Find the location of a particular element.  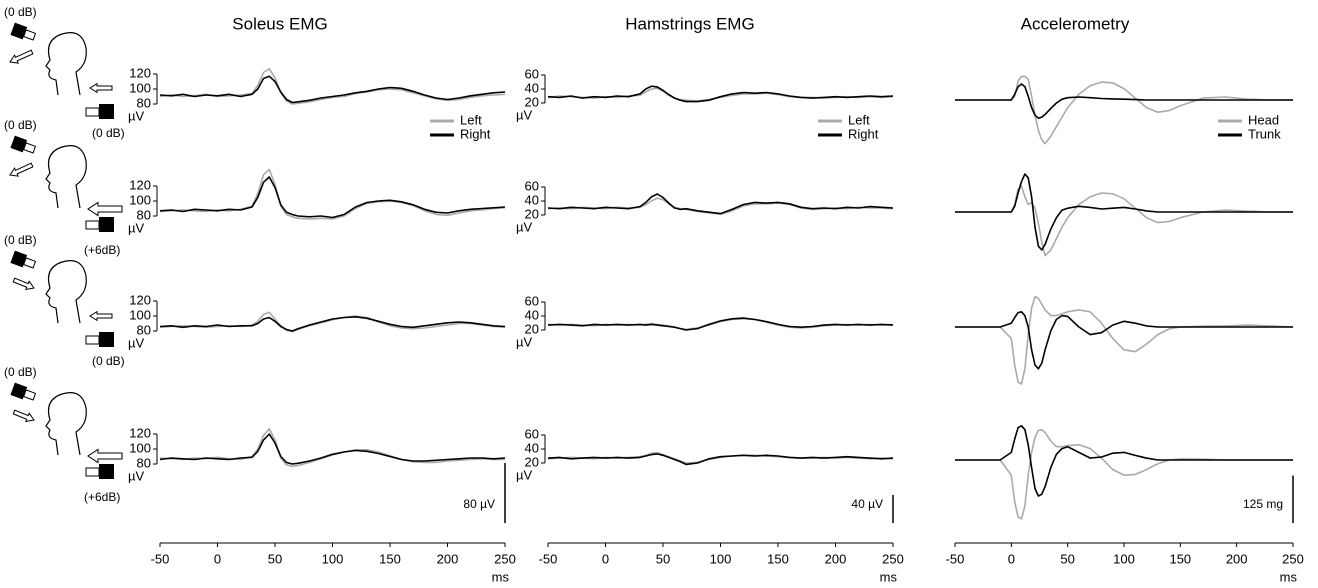

legend-label: Left is located at coordinates (859, 119).